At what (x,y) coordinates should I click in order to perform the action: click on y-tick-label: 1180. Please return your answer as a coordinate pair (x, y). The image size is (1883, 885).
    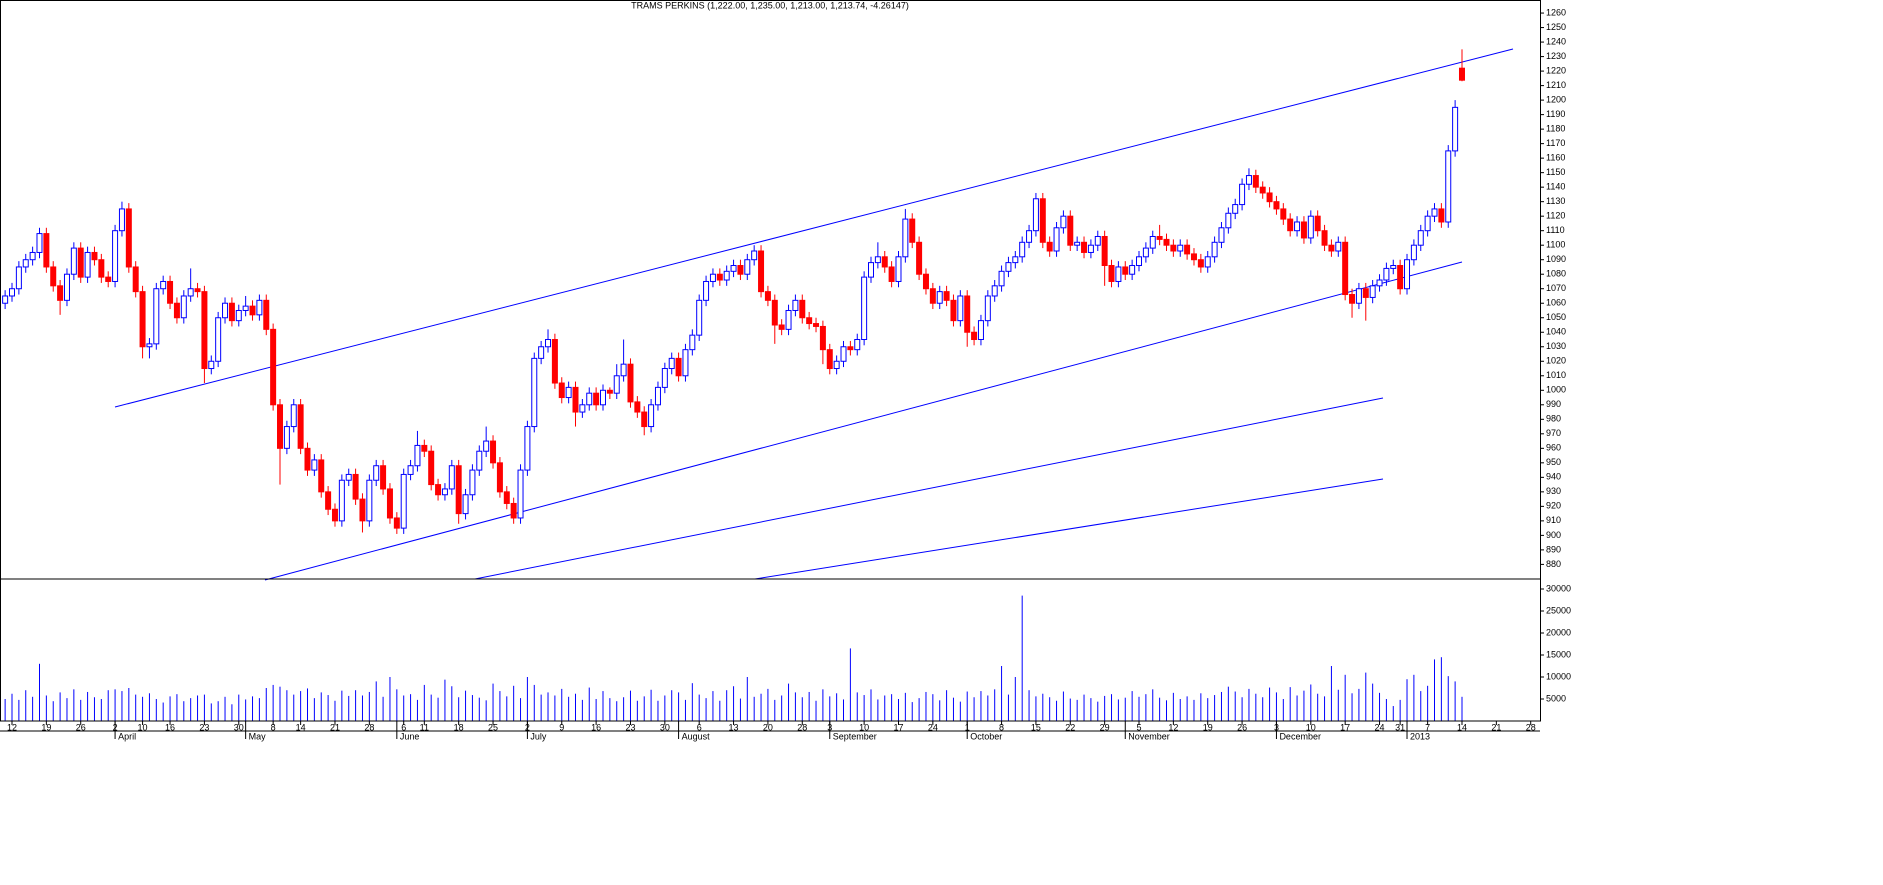
    Looking at the image, I should click on (1555, 129).